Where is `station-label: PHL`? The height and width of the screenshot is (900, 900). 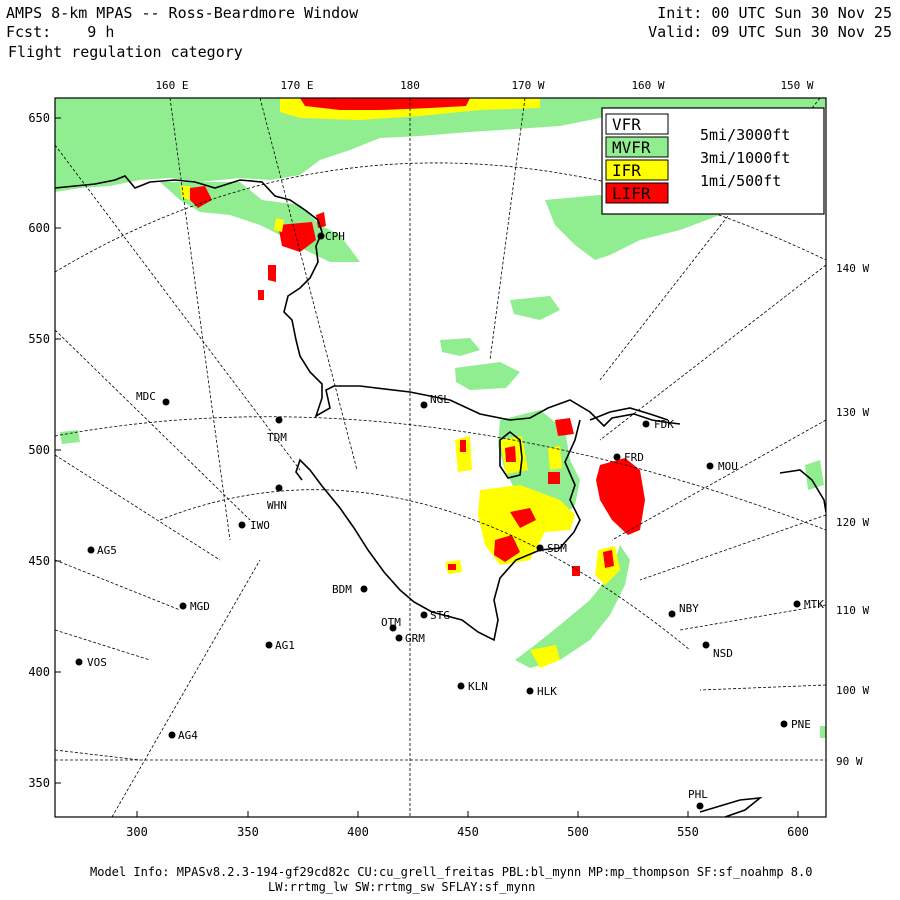
station-label: PHL is located at coordinates (698, 794).